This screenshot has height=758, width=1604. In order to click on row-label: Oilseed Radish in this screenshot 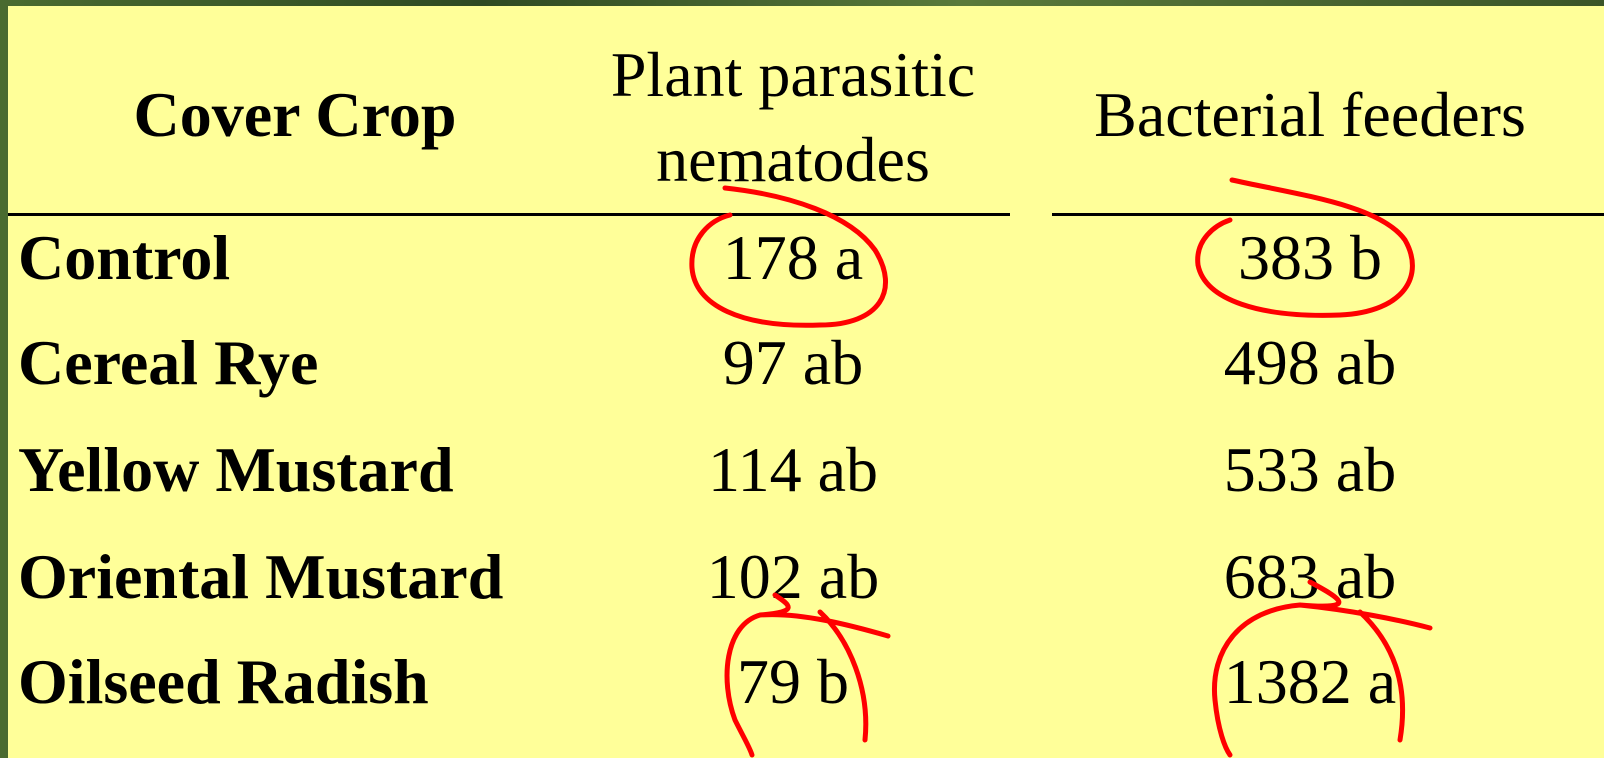, I will do `click(223, 681)`.